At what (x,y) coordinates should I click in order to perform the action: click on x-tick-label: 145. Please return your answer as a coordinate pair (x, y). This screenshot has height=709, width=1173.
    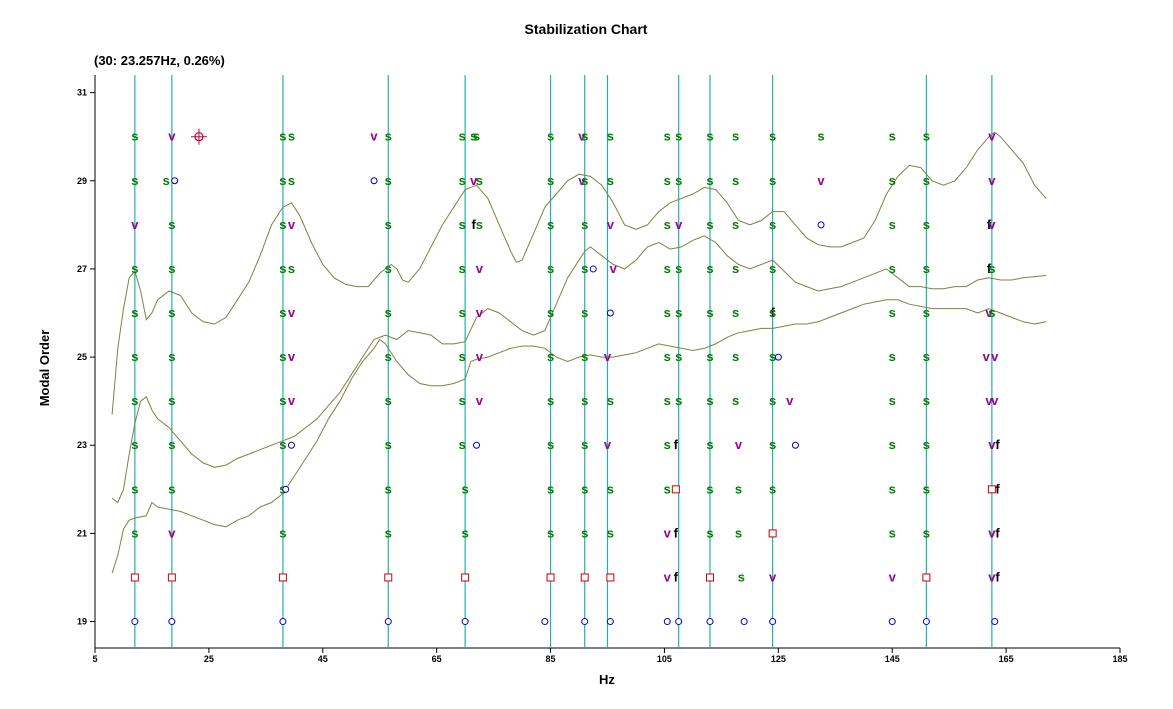
    Looking at the image, I should click on (892, 659).